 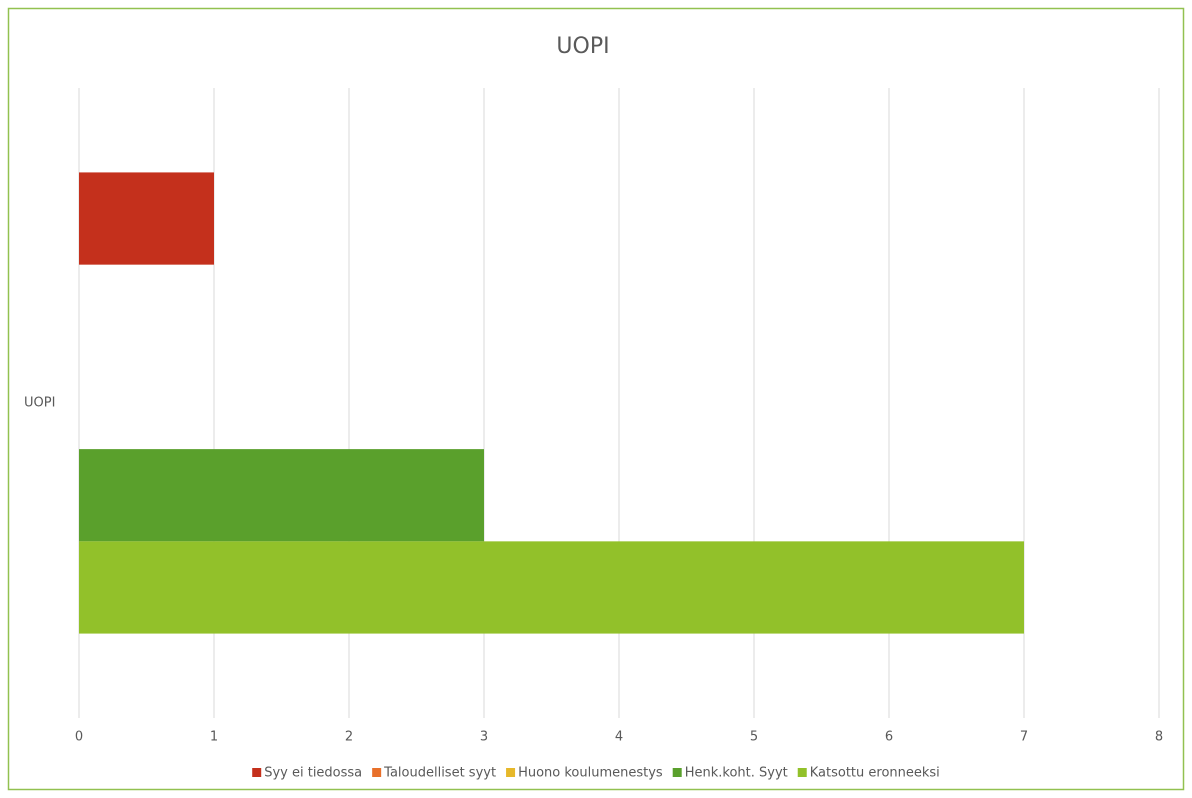 I want to click on legend-label: Huono koulumenestys, so click(x=590, y=773).